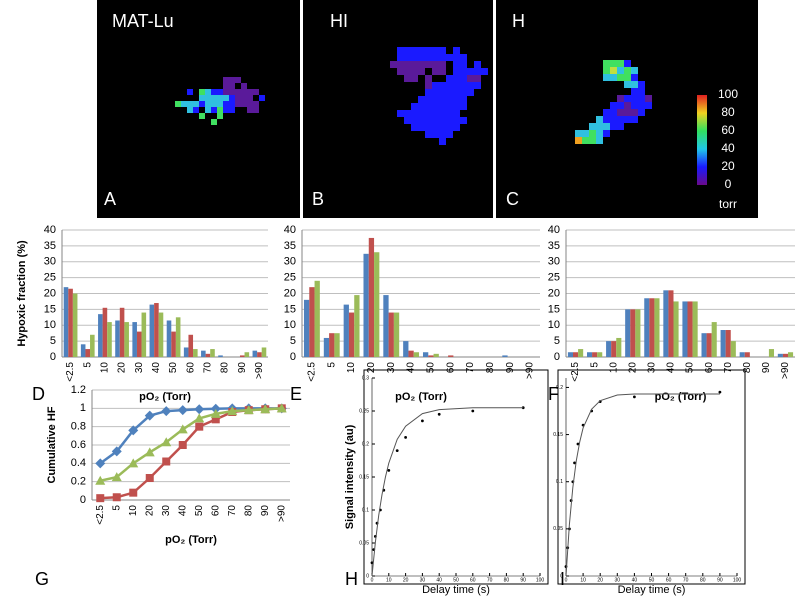 Image resolution: width=800 pixels, height=602 pixels. I want to click on y-tick-label: 5, so click(293, 341).